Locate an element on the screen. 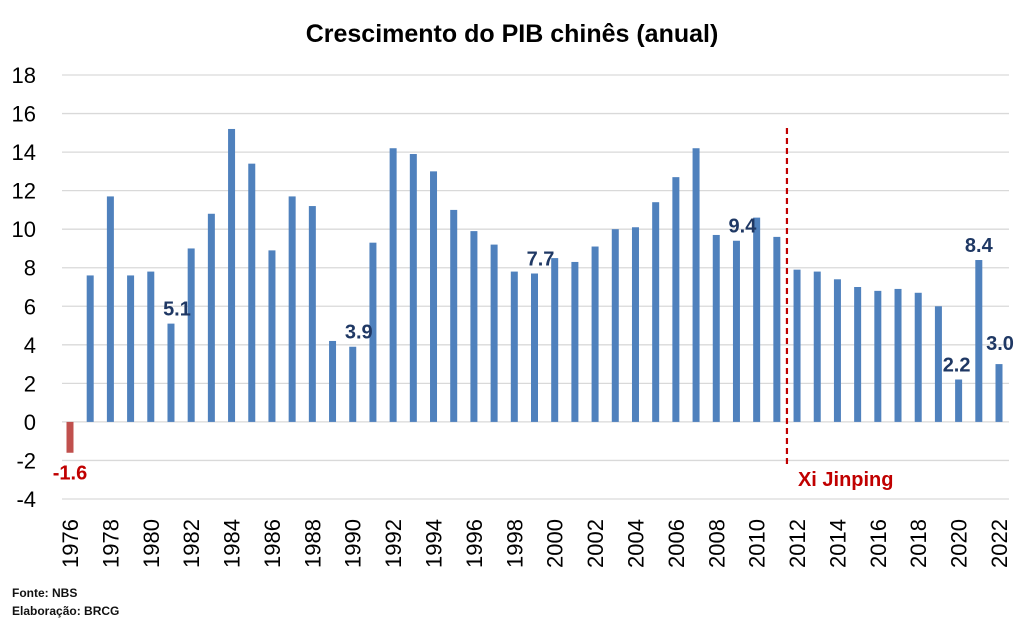  bar-2004 is located at coordinates (635, 324).